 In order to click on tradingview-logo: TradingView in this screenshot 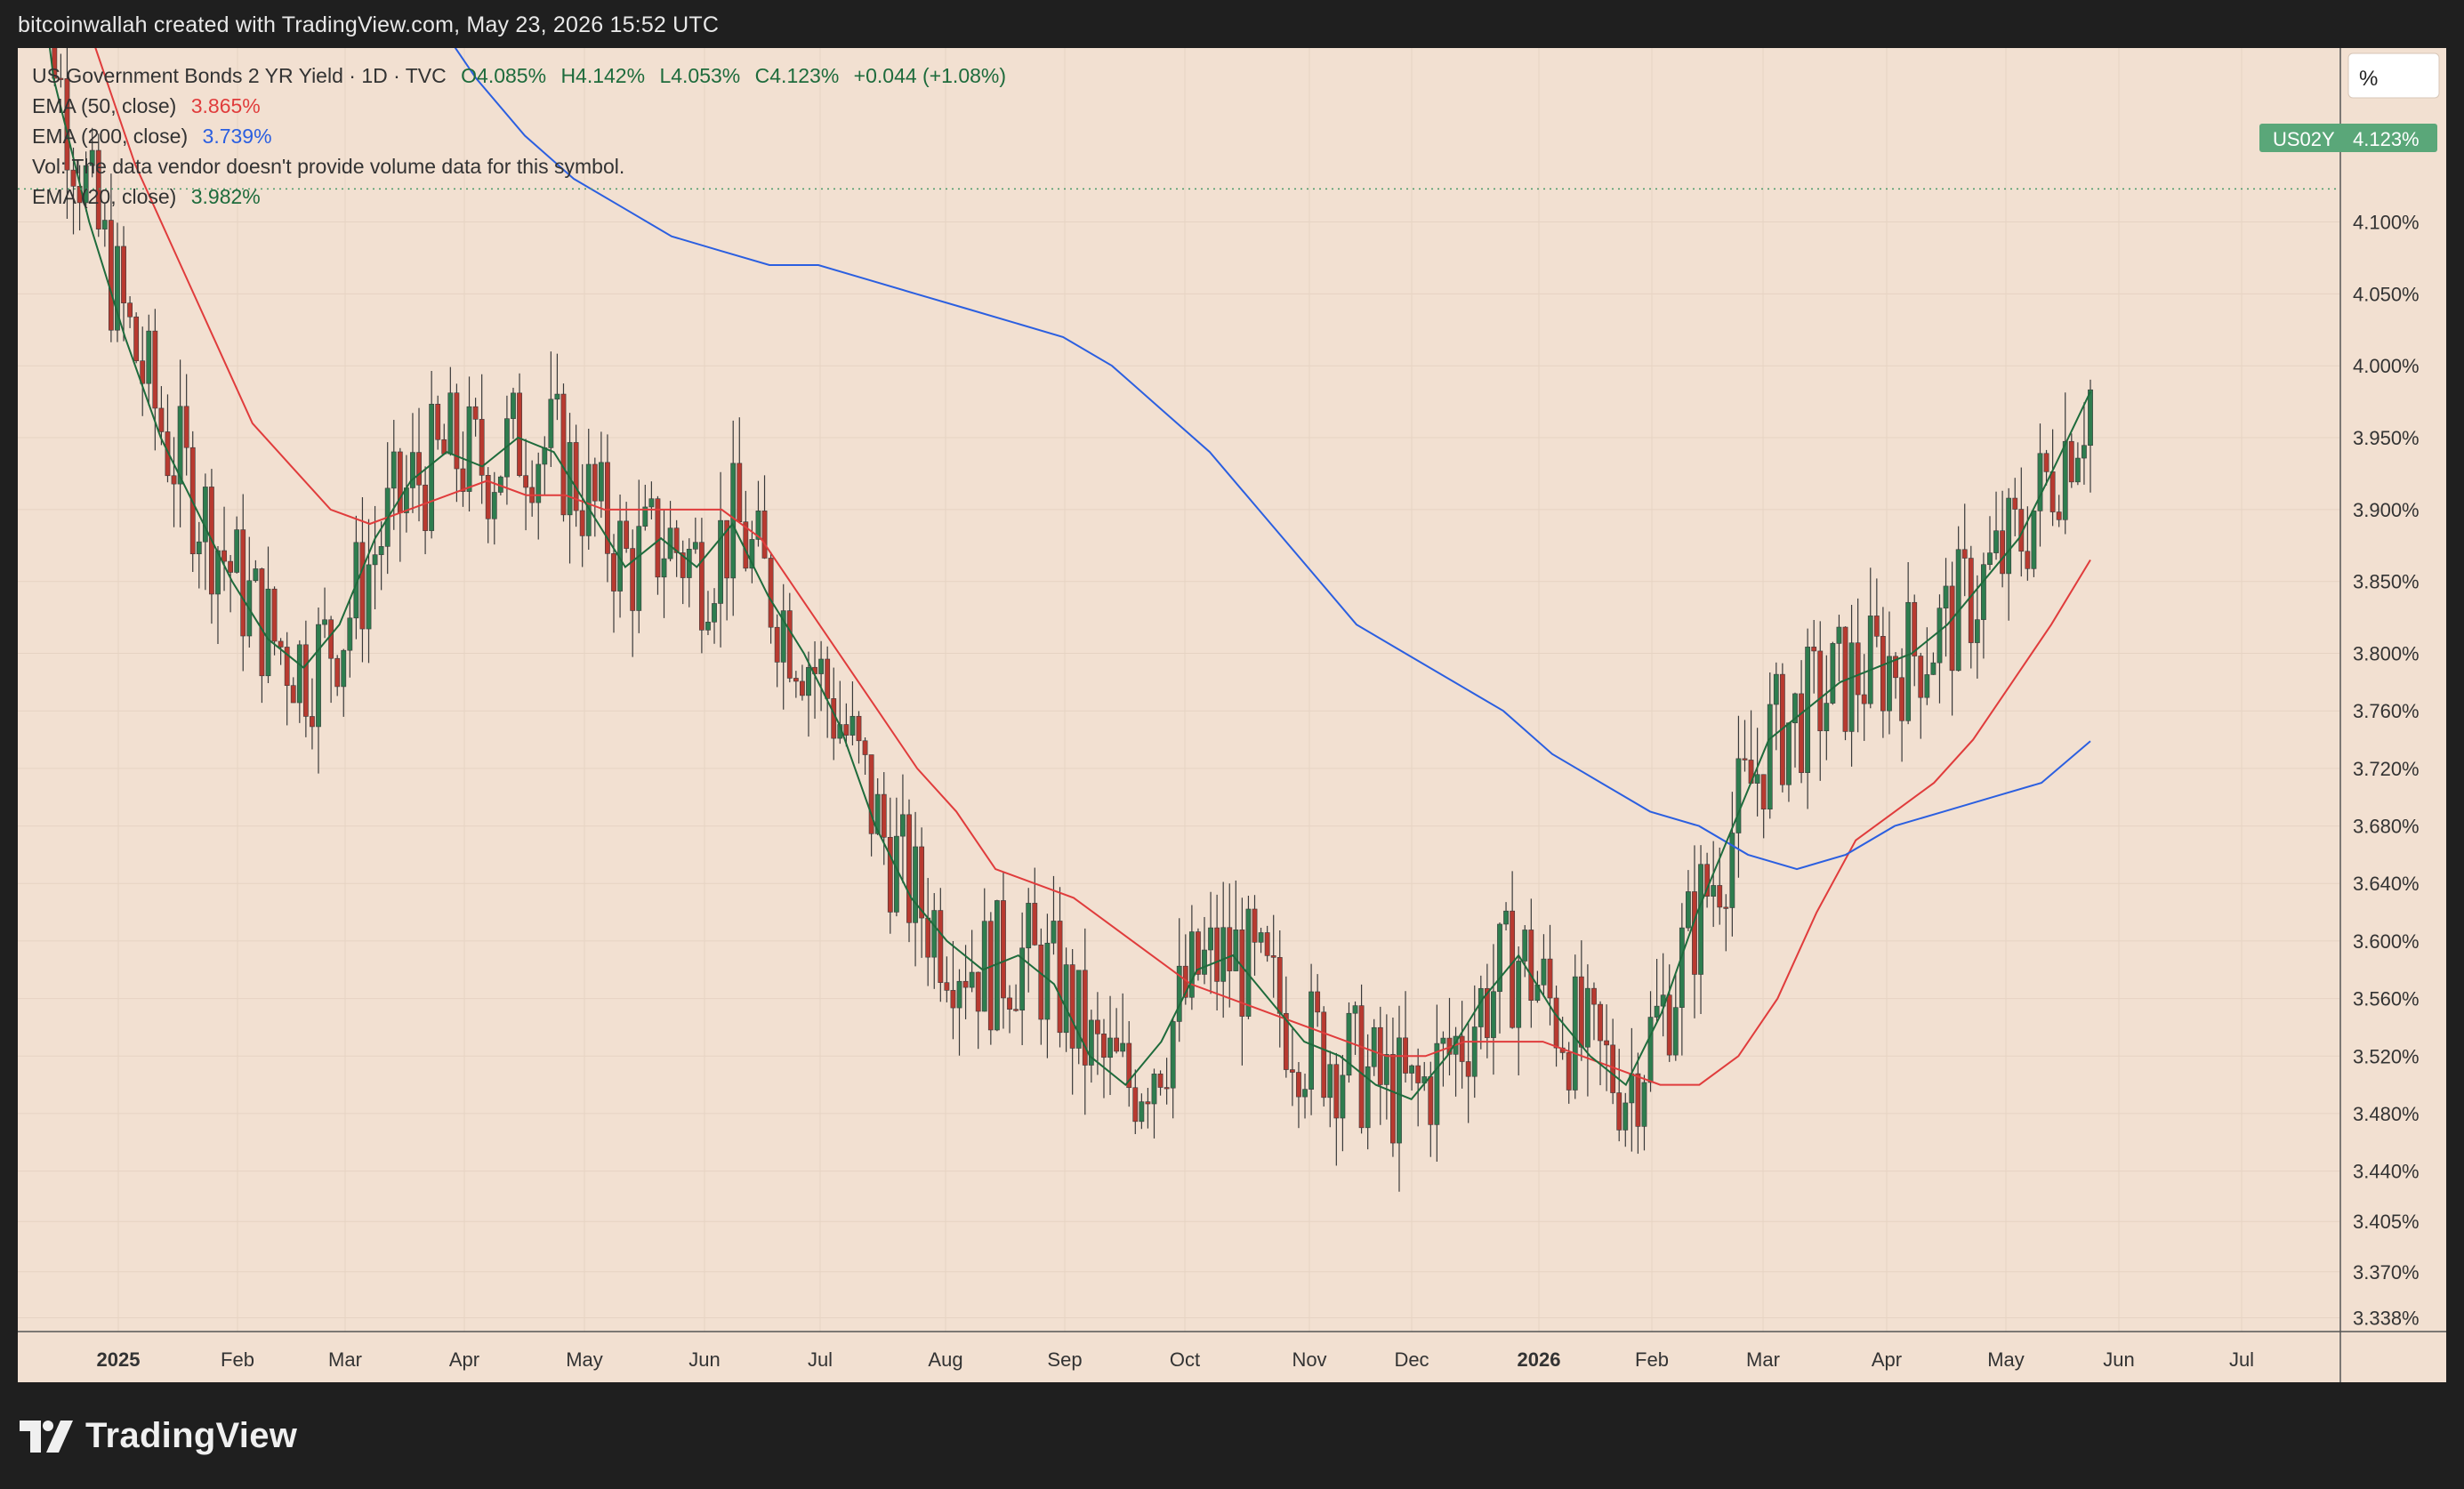, I will do `click(159, 1436)`.